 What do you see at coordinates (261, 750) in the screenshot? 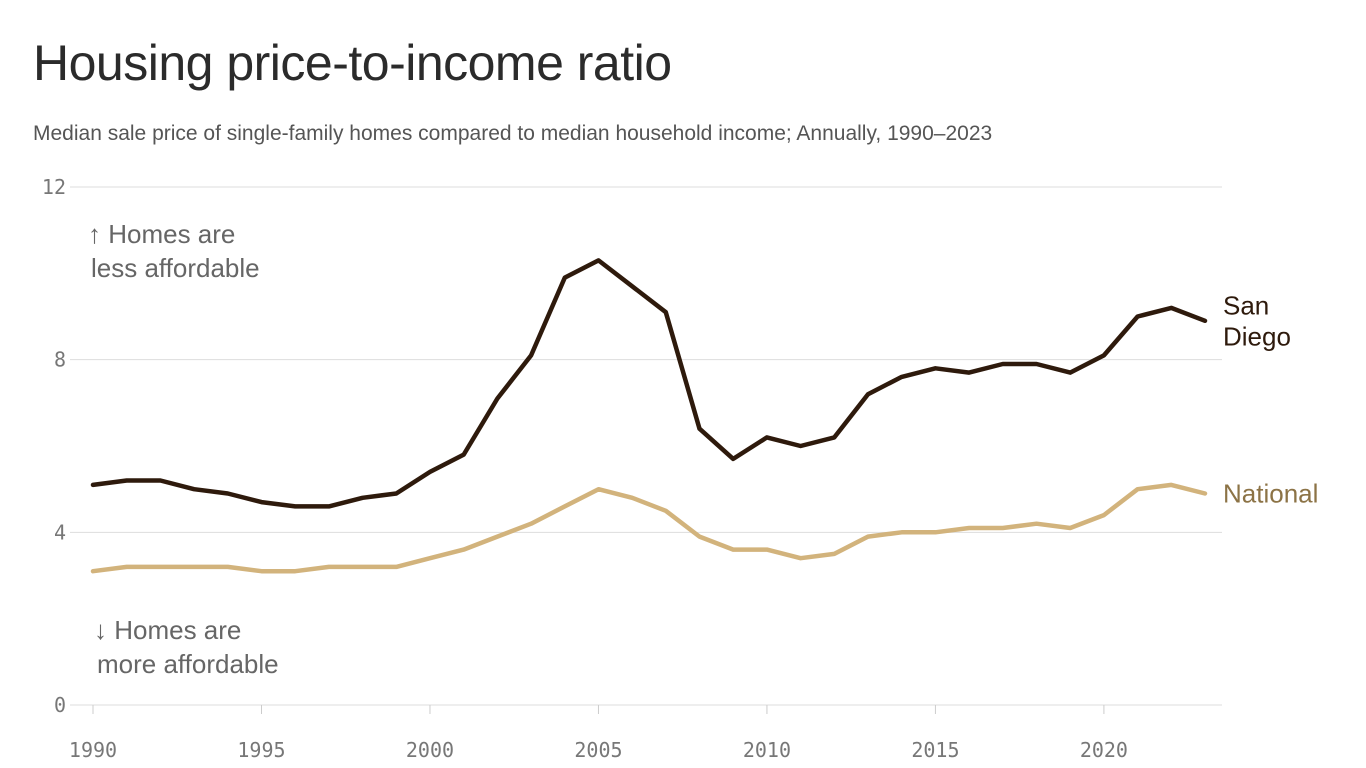
I see `x-tick-label: 1995` at bounding box center [261, 750].